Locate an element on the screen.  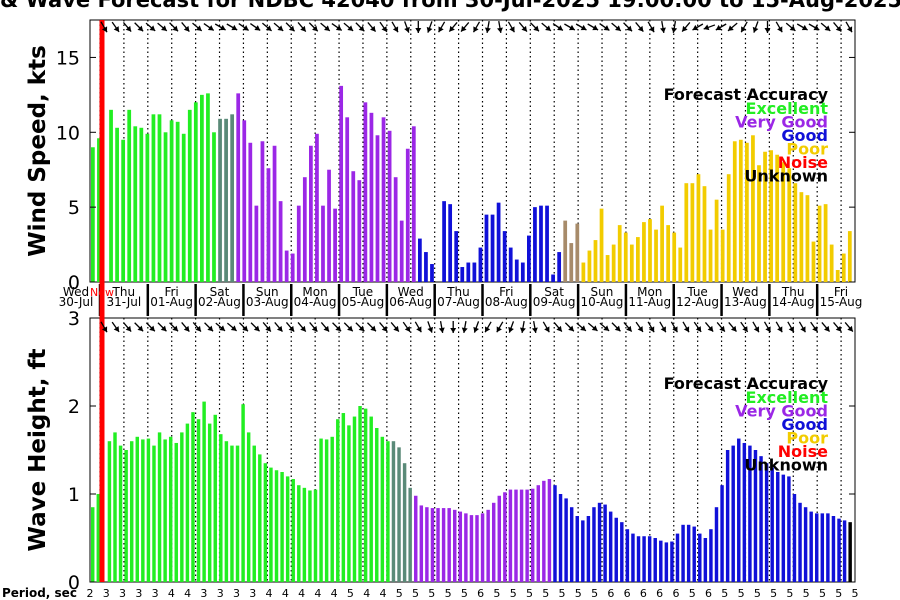
legend-title: Forecast Accuracy is located at coordinates (746, 94).